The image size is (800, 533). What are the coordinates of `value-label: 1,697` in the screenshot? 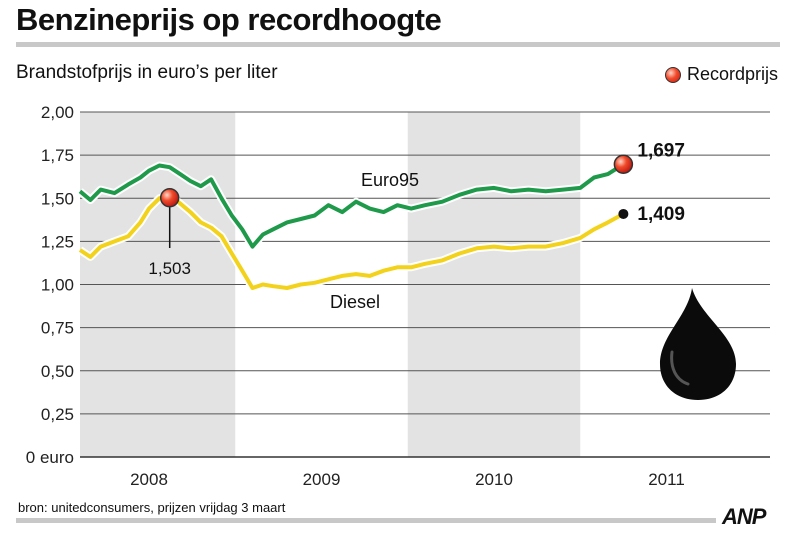 It's located at (661, 150).